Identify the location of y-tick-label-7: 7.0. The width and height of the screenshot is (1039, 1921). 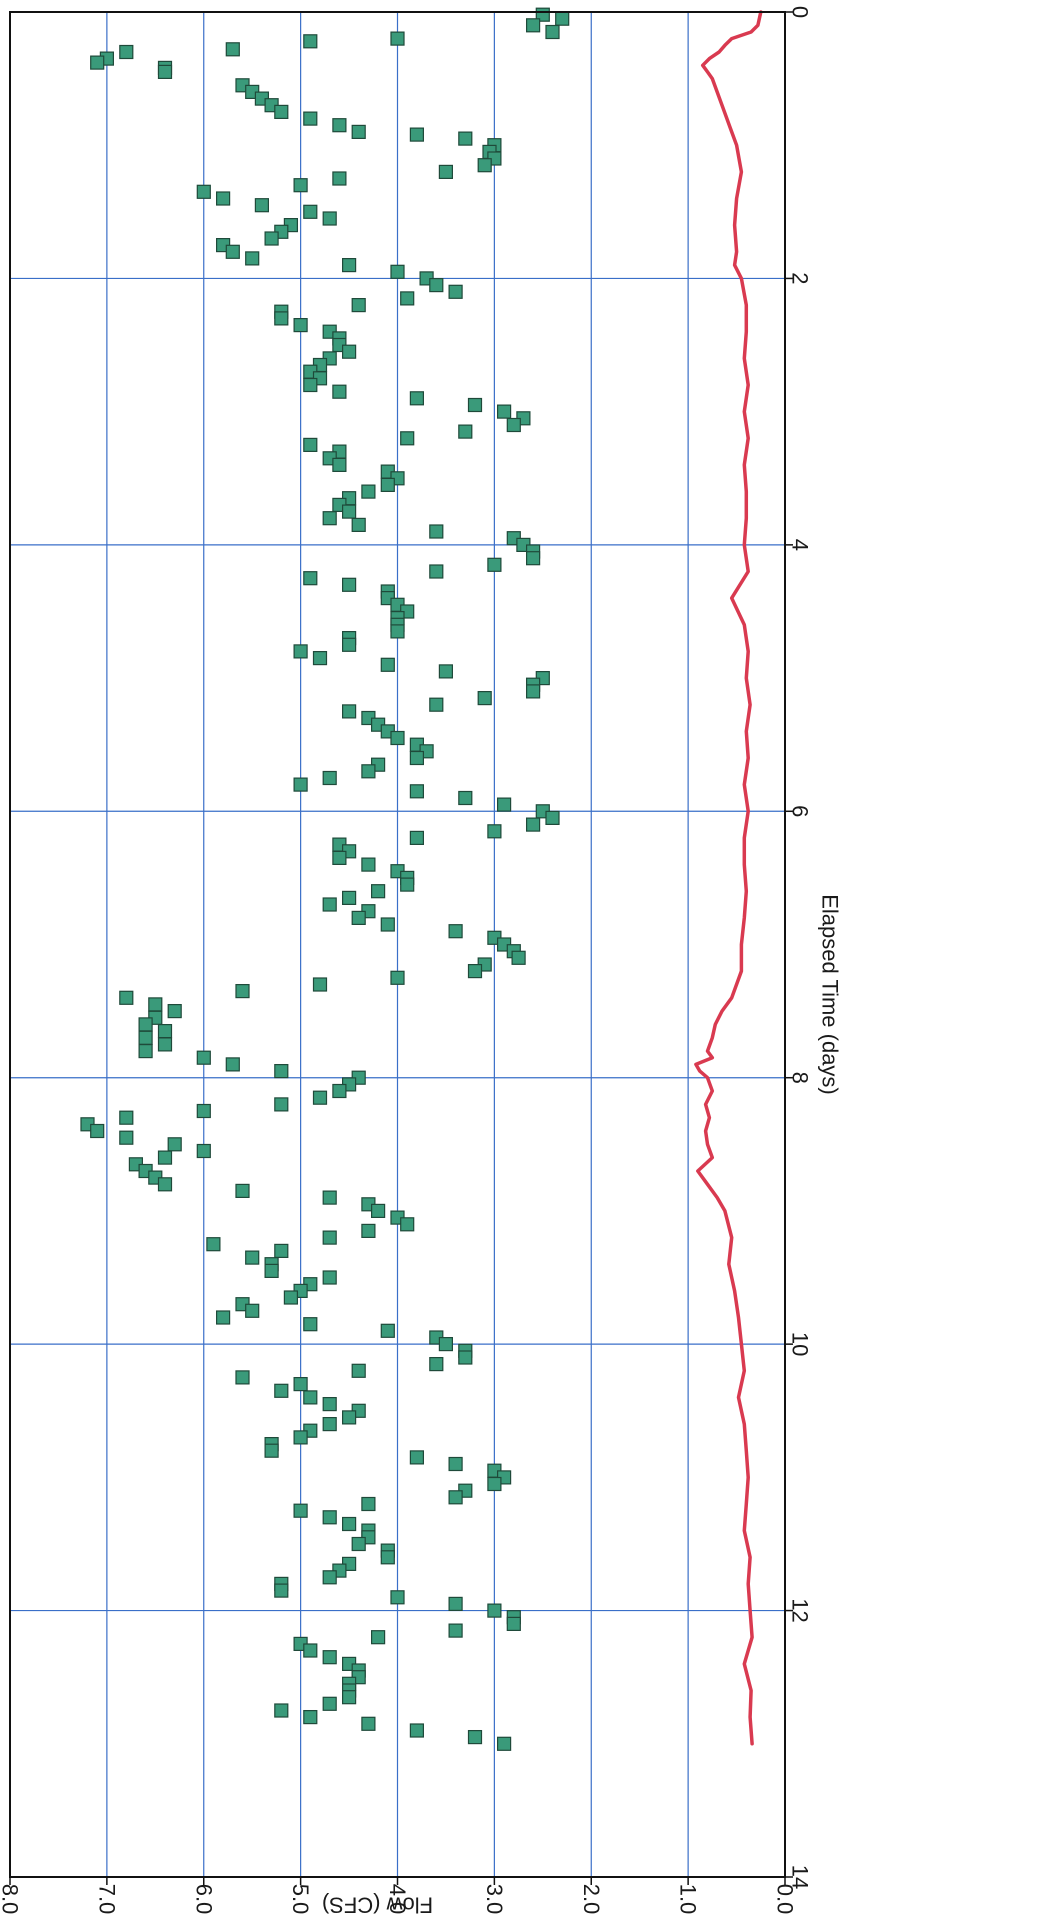
(106, 1899).